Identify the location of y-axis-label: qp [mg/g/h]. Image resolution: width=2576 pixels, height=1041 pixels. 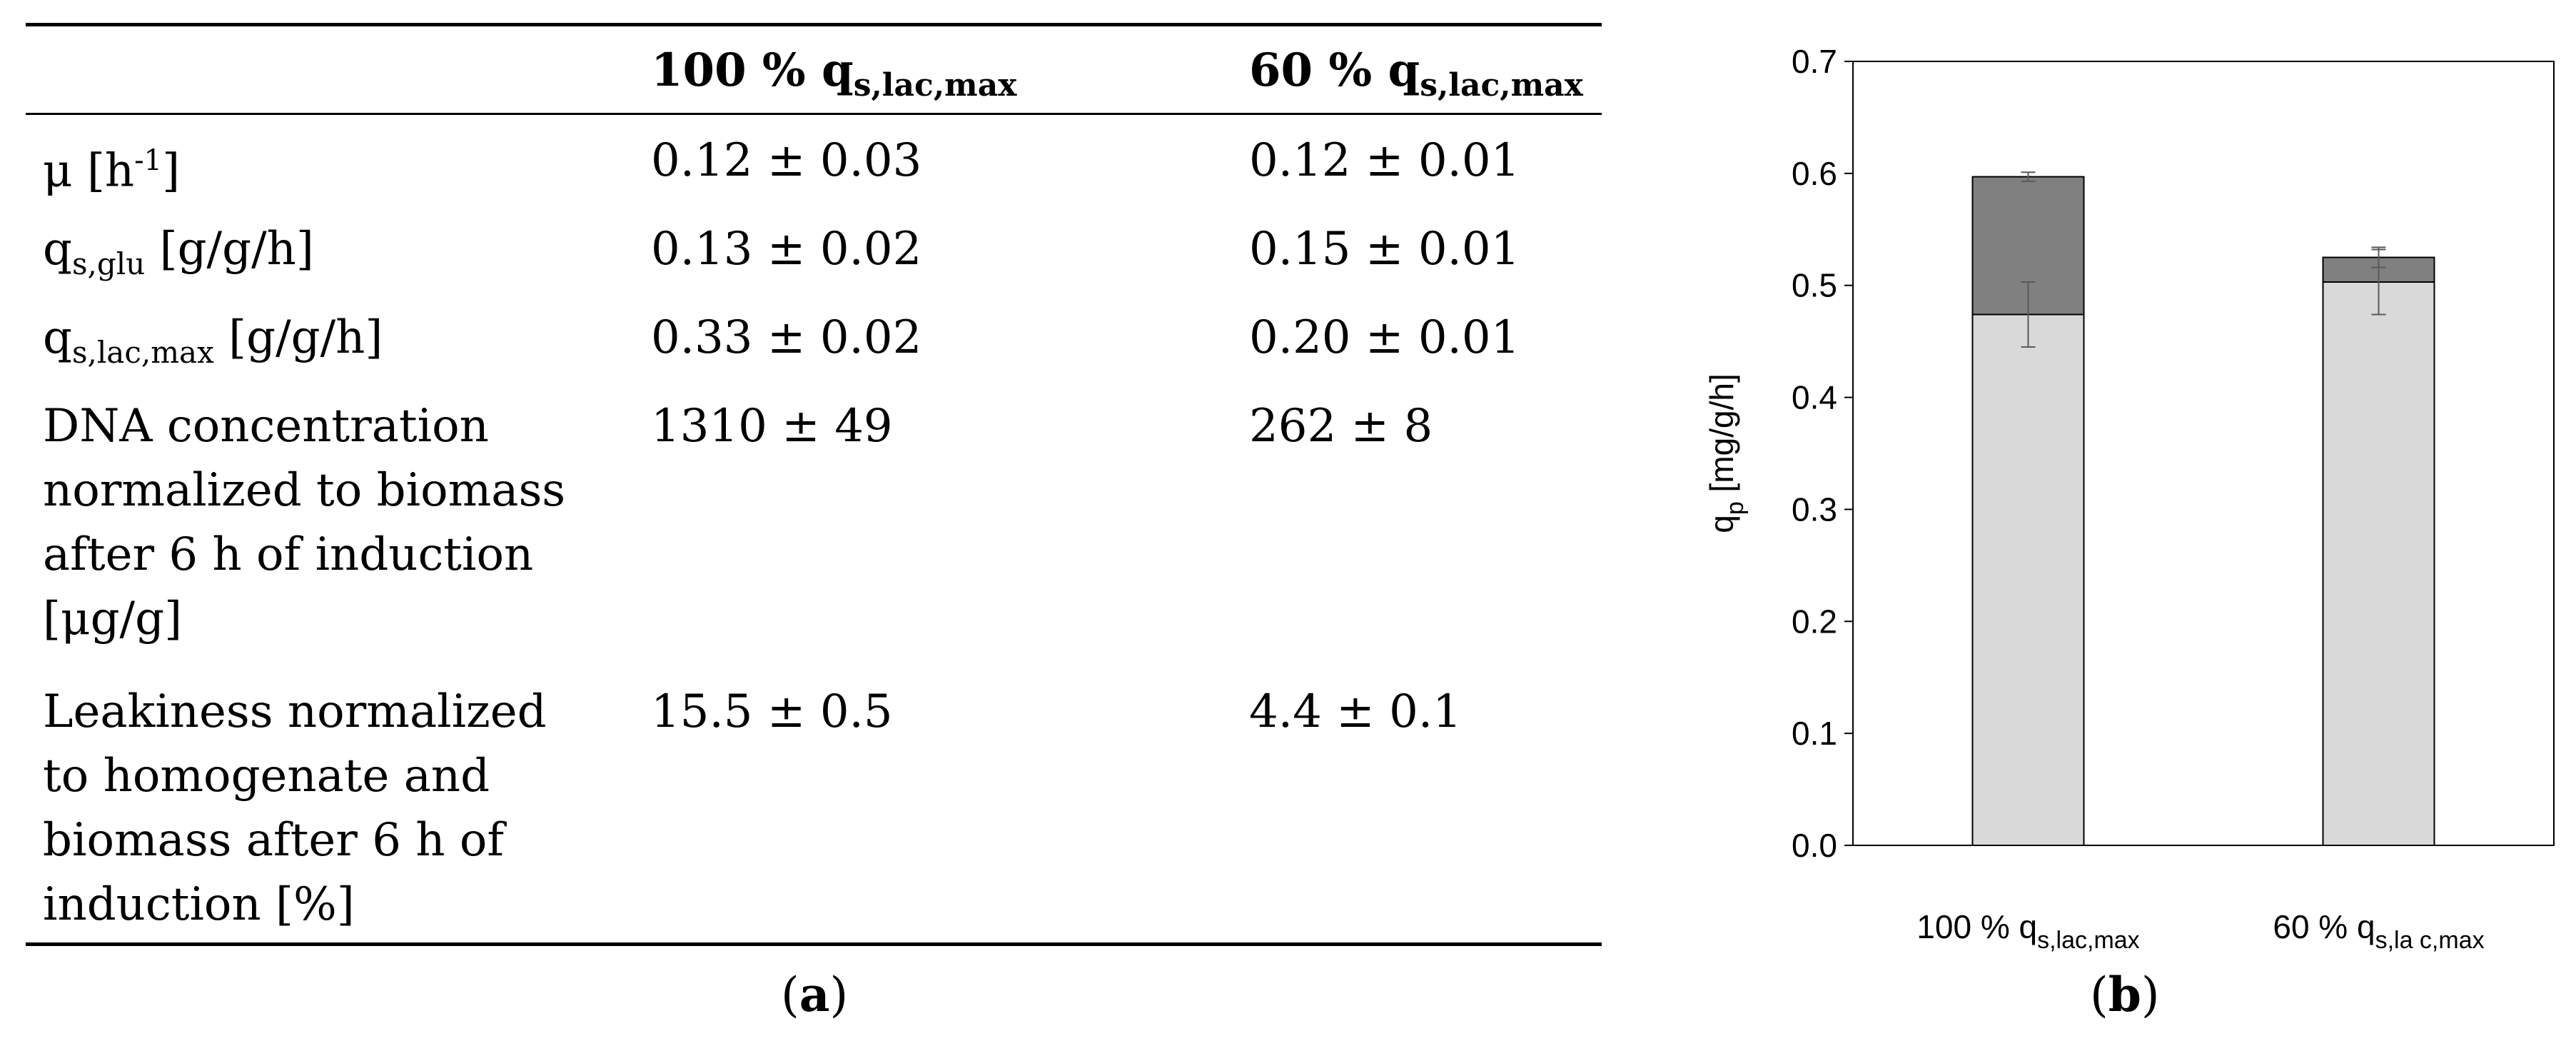
(1726, 453).